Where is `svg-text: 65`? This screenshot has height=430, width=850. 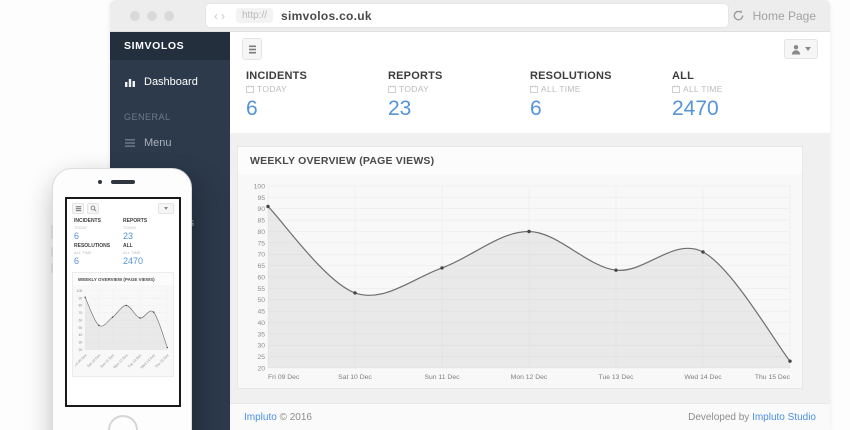 svg-text: 65 is located at coordinates (261, 266).